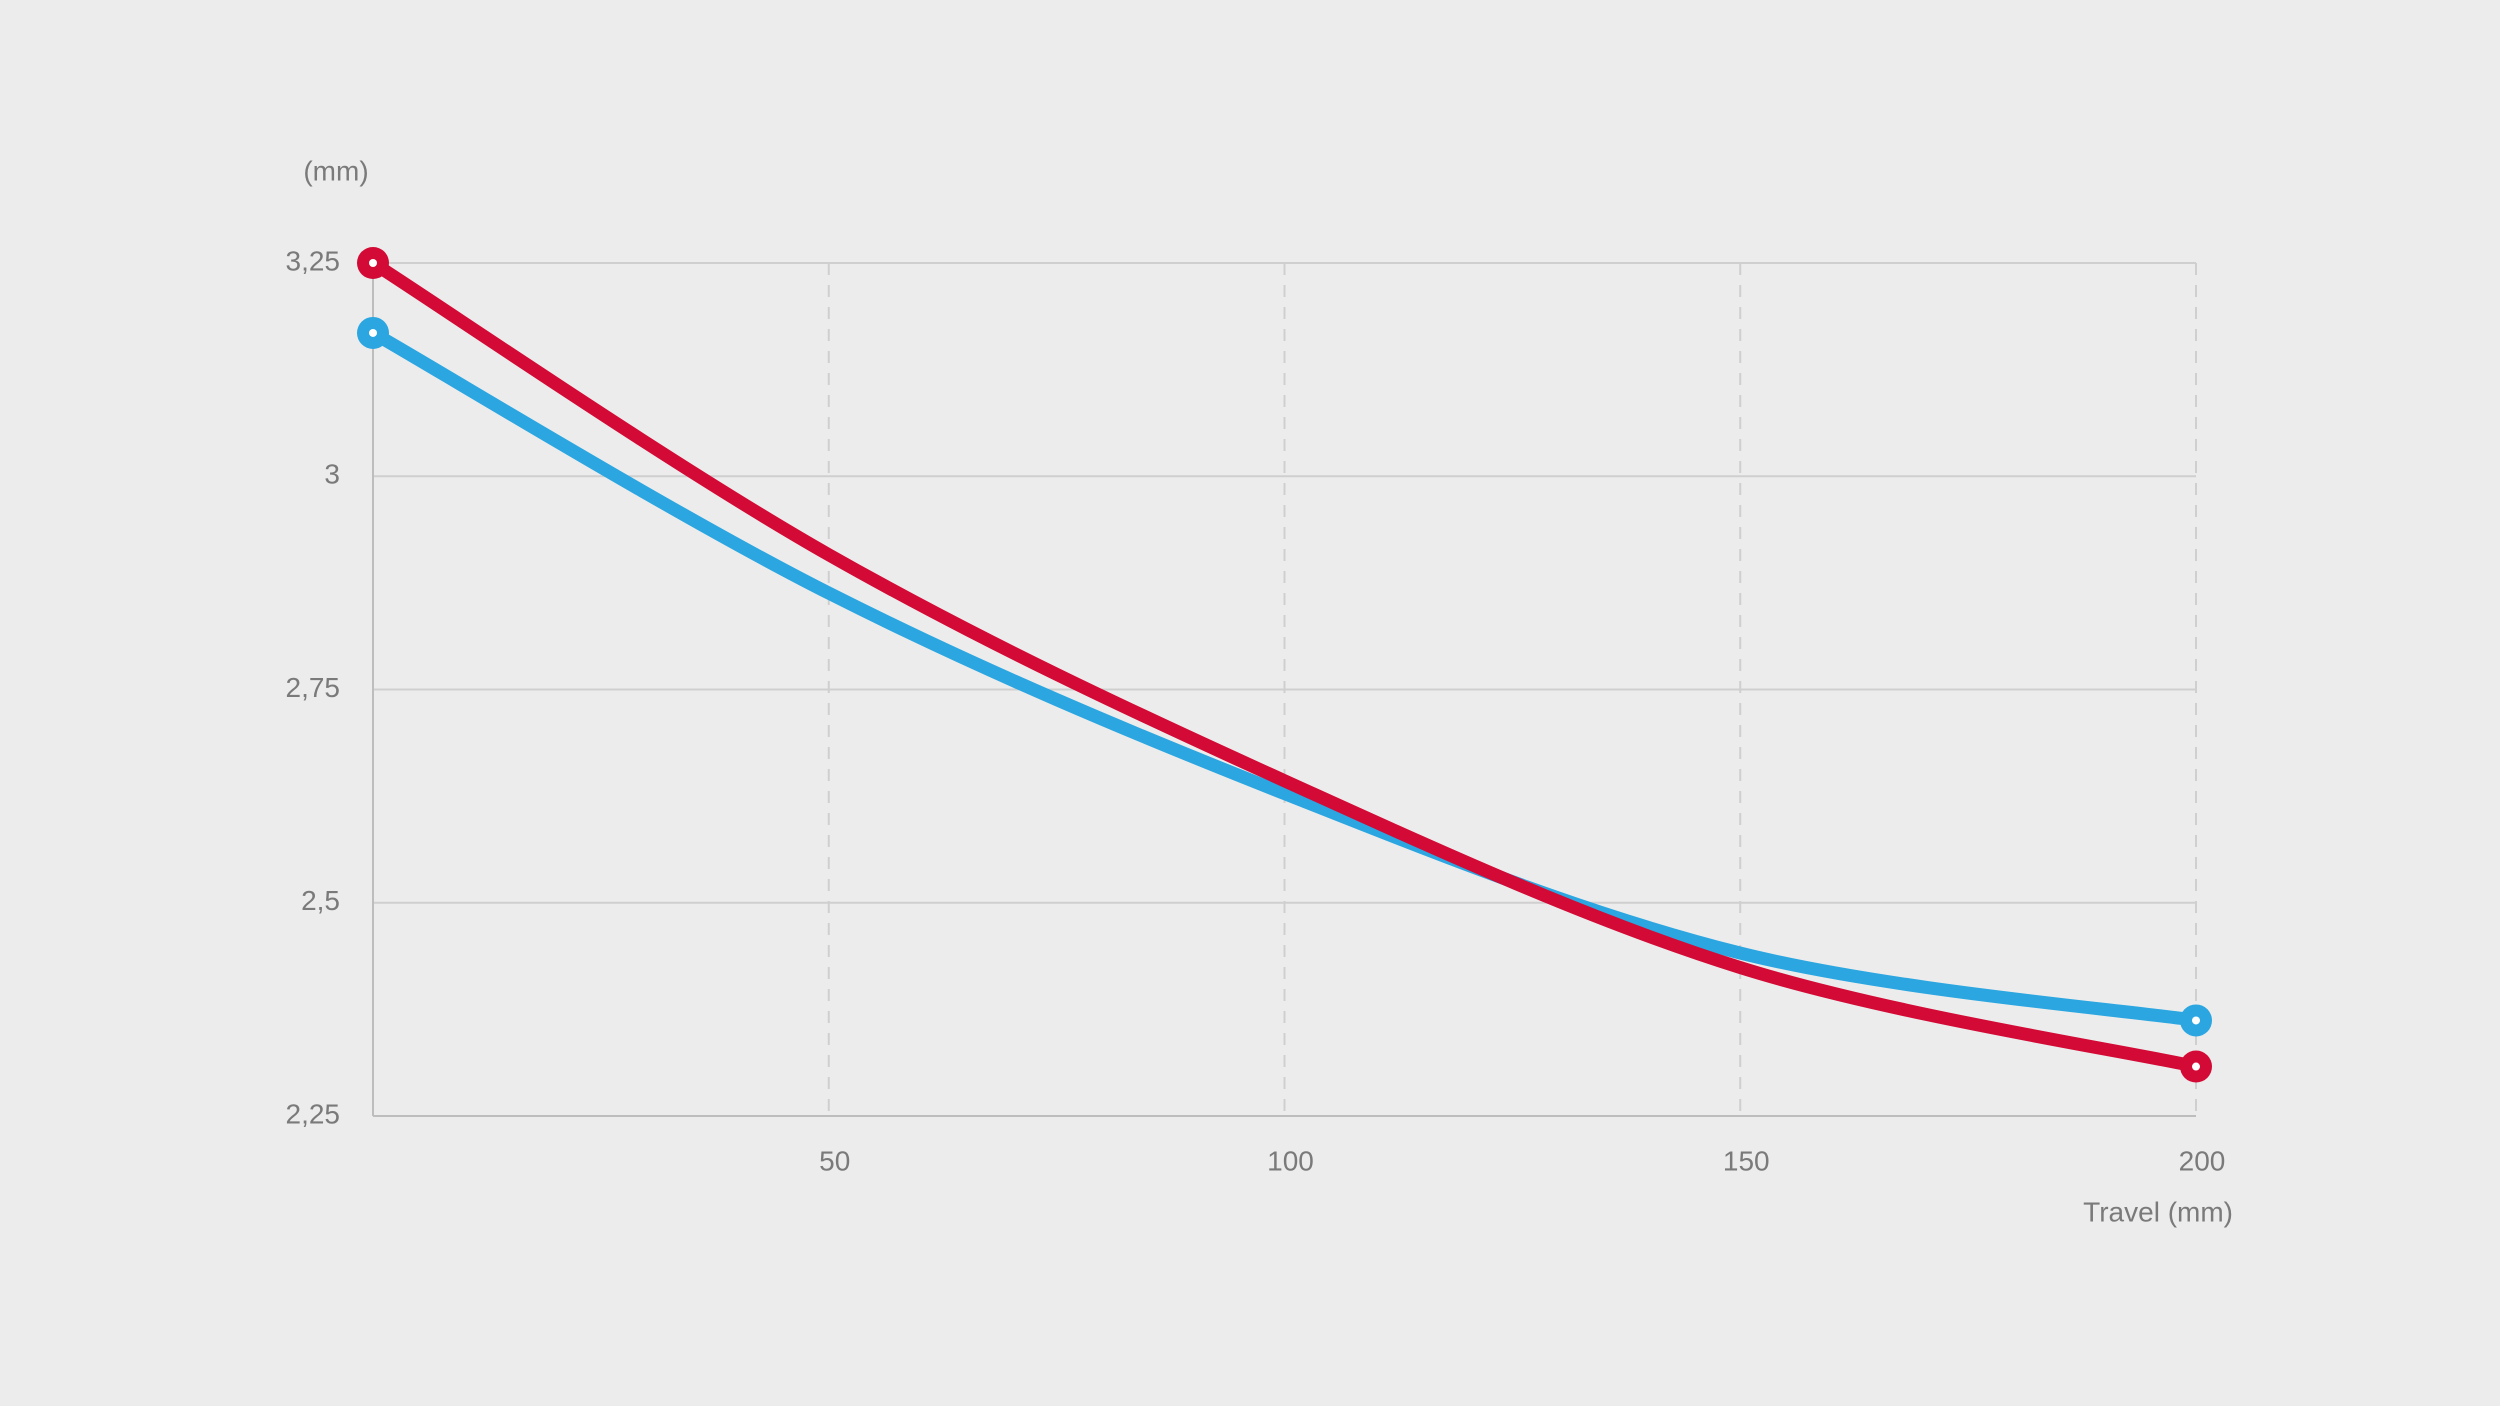 The width and height of the screenshot is (2500, 1406). Describe the element at coordinates (313, 687) in the screenshot. I see `y-tick-label: 2,75` at that location.